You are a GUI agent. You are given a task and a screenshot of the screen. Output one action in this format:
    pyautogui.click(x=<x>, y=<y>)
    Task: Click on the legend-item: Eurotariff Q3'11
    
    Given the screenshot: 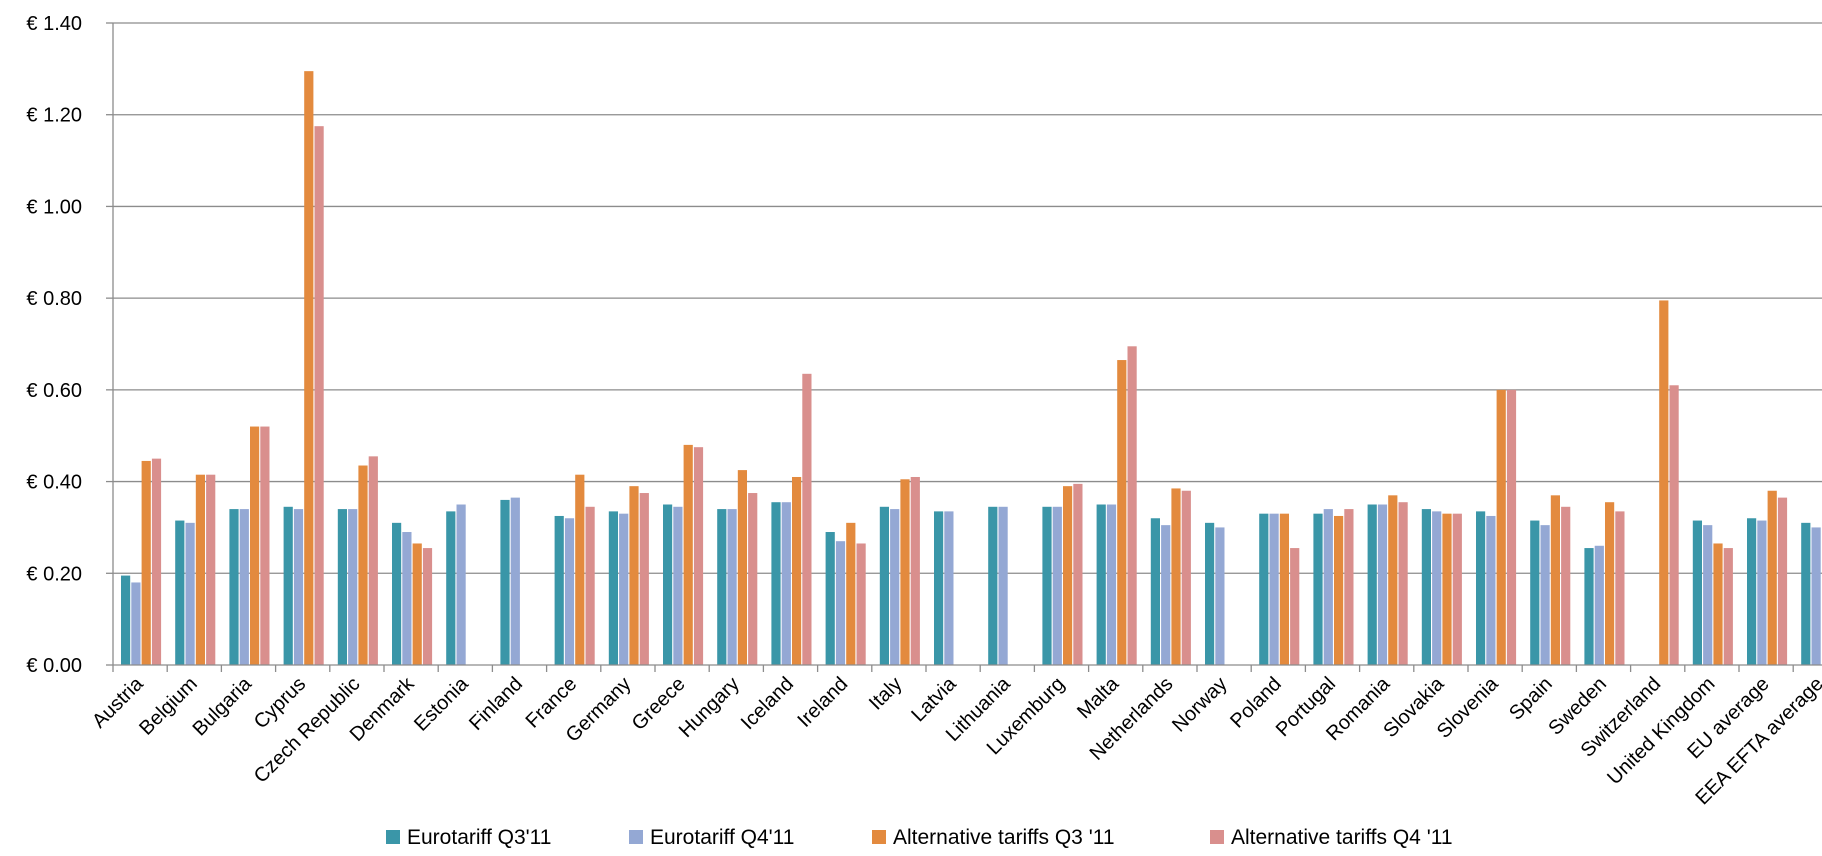 What is the action you would take?
    pyautogui.click(x=468, y=837)
    